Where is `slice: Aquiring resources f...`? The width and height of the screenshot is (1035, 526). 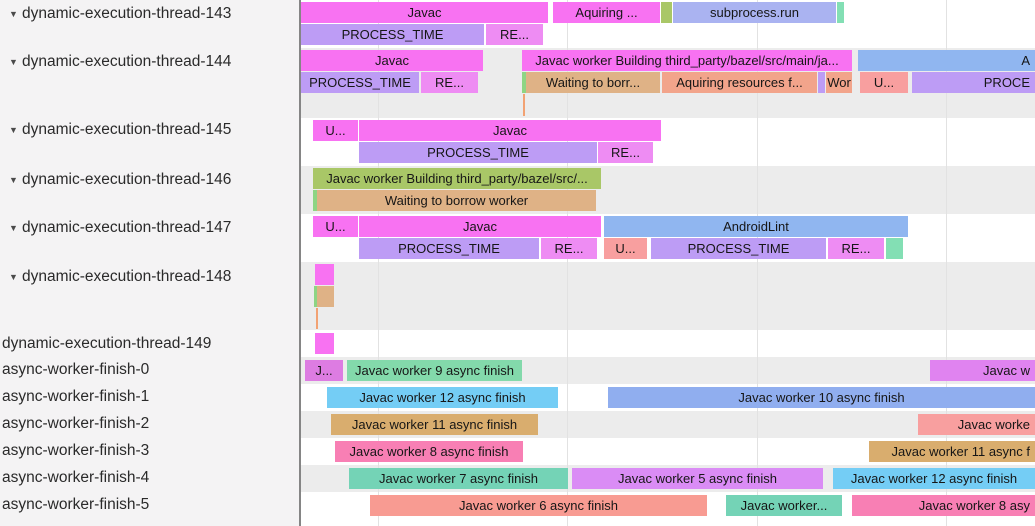
slice: Aquiring resources f... is located at coordinates (739, 82).